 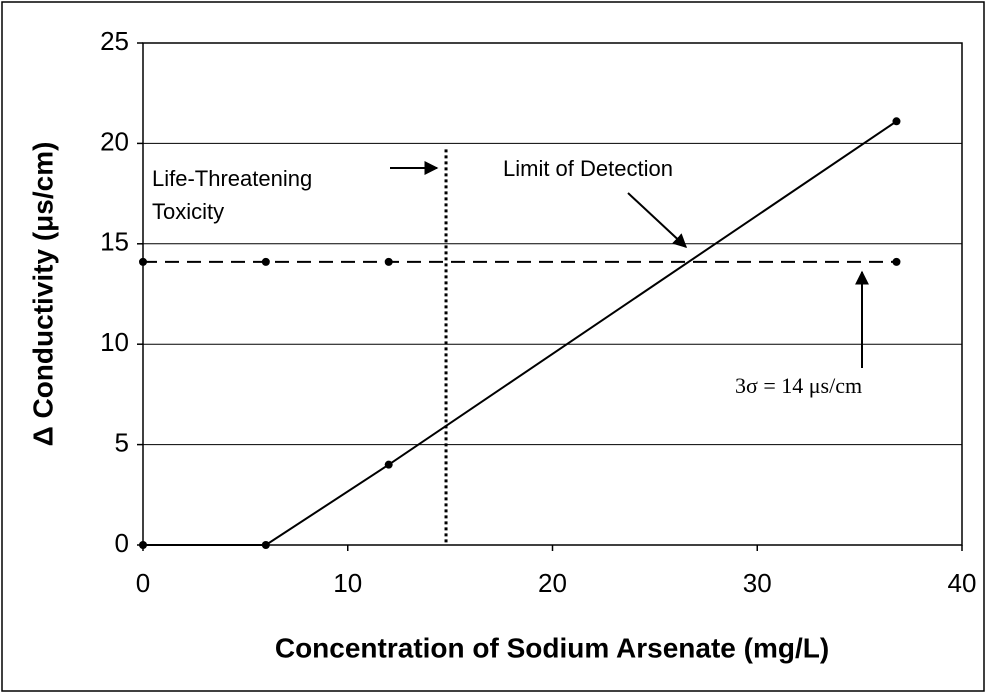 What do you see at coordinates (114, 242) in the screenshot?
I see `y-tick-label: 15` at bounding box center [114, 242].